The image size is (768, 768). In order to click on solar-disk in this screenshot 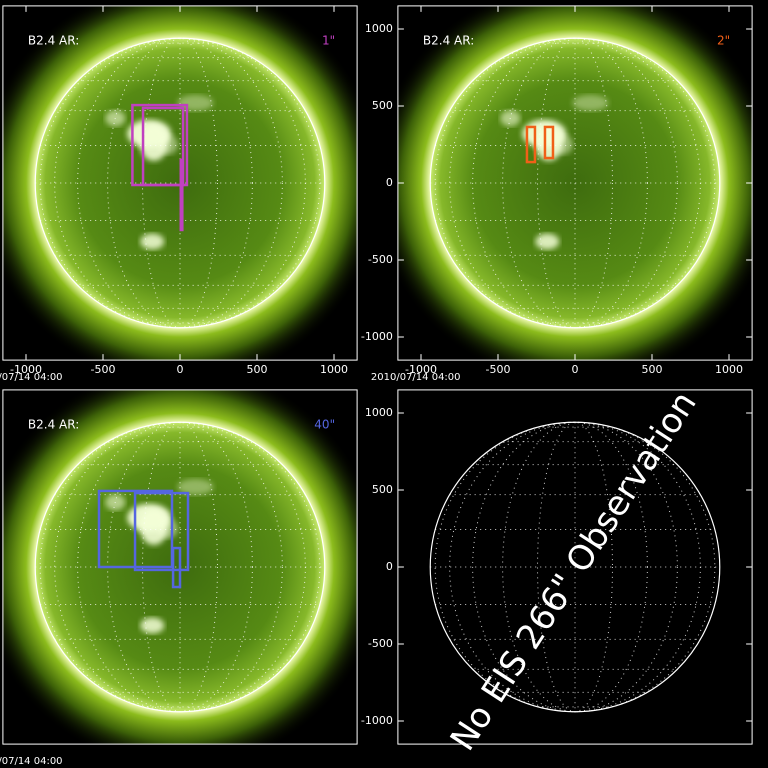, I will do `click(575, 183)`.